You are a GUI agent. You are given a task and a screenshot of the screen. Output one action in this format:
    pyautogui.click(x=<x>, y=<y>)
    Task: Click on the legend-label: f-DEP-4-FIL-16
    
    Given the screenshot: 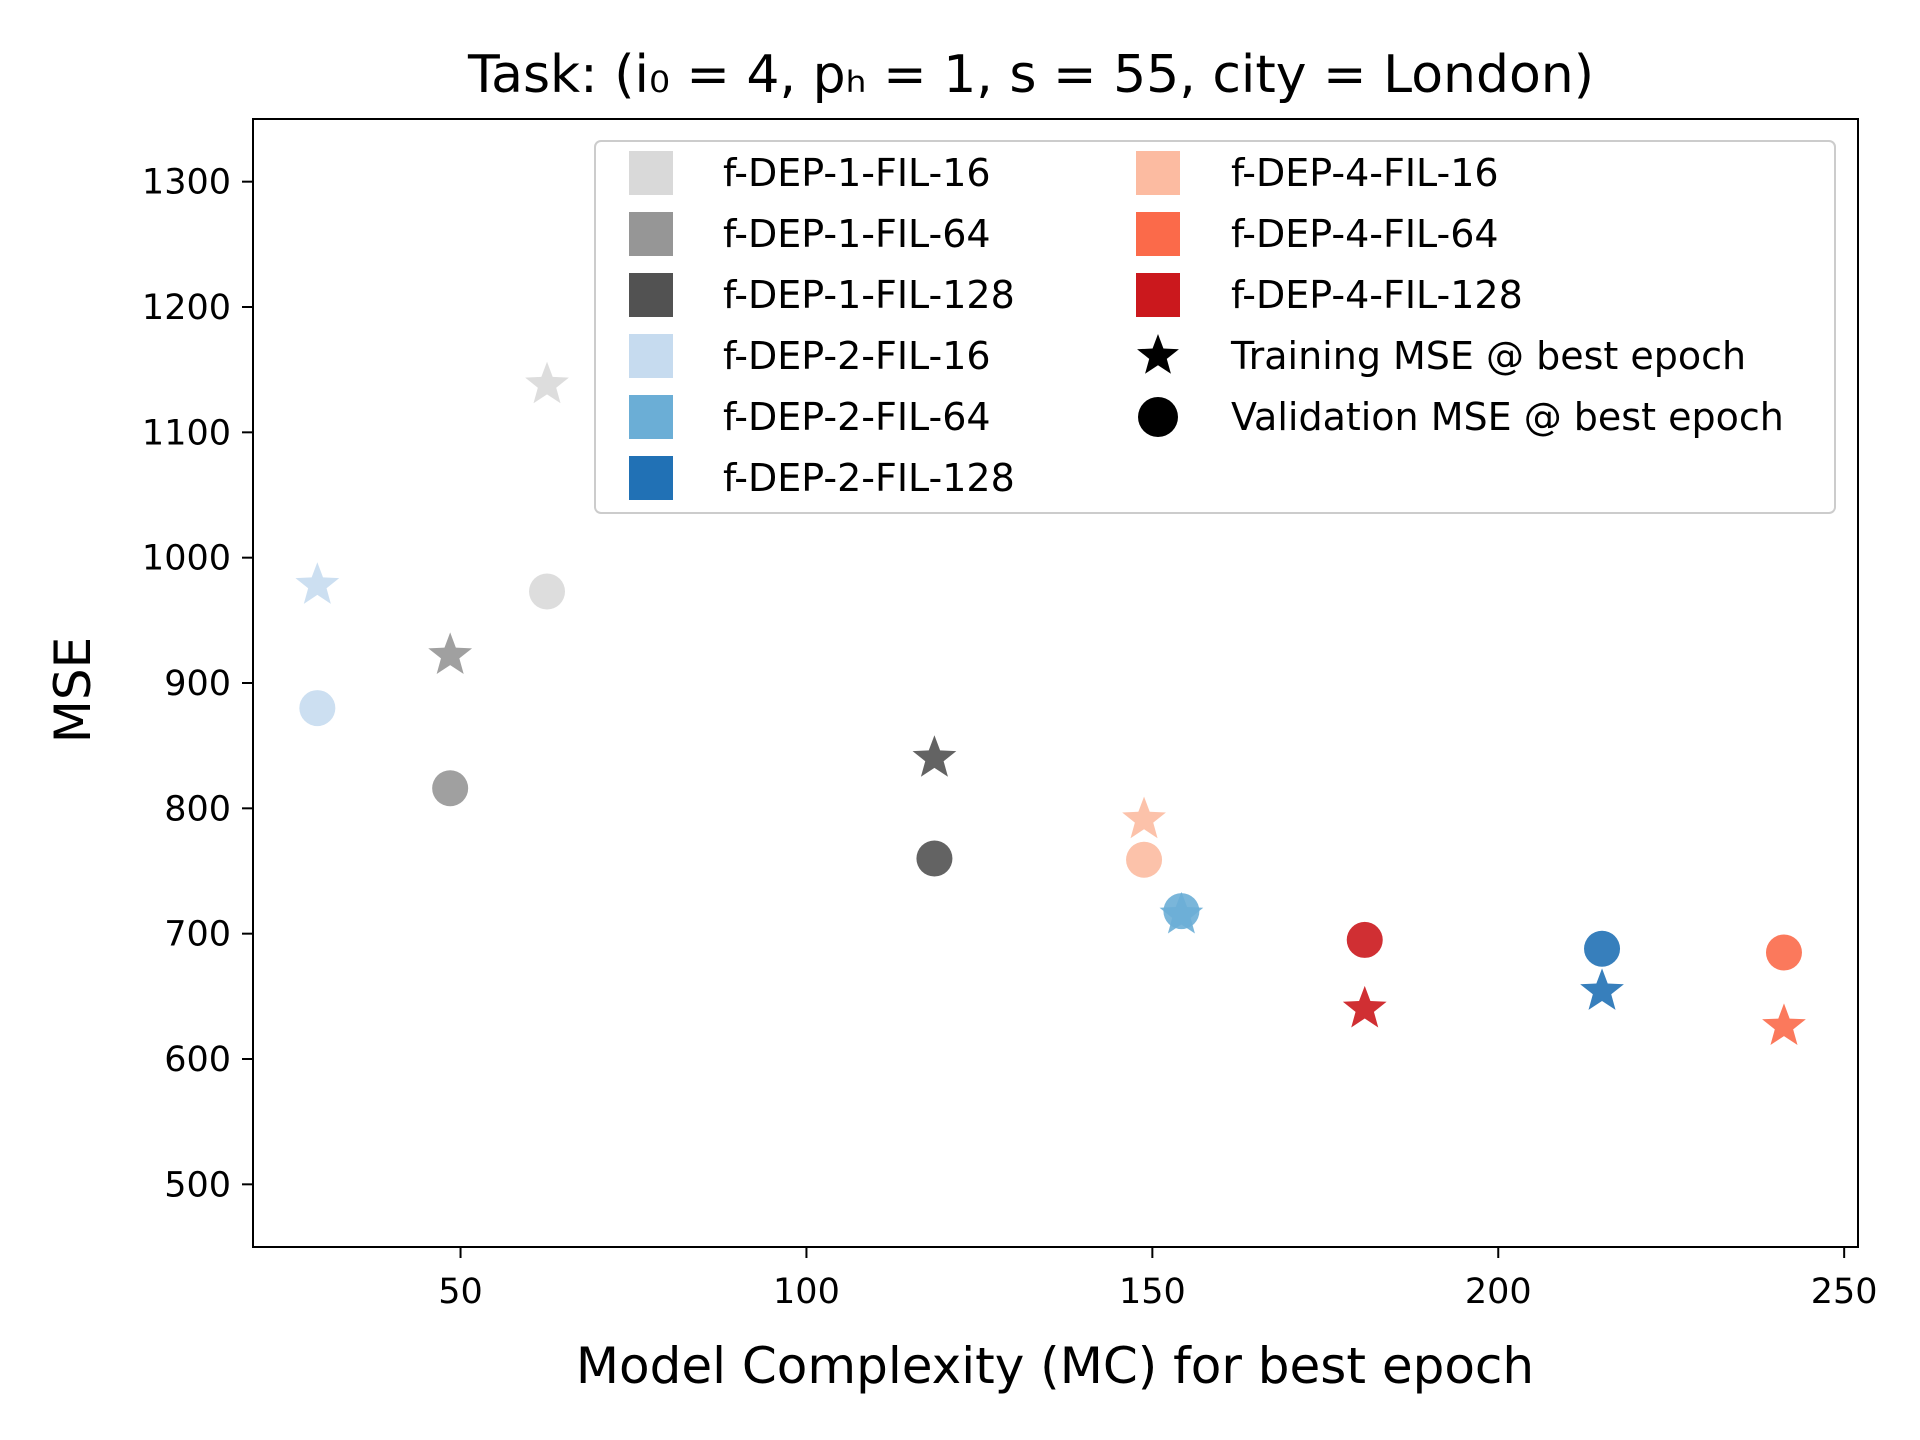 What is the action you would take?
    pyautogui.click(x=1365, y=173)
    